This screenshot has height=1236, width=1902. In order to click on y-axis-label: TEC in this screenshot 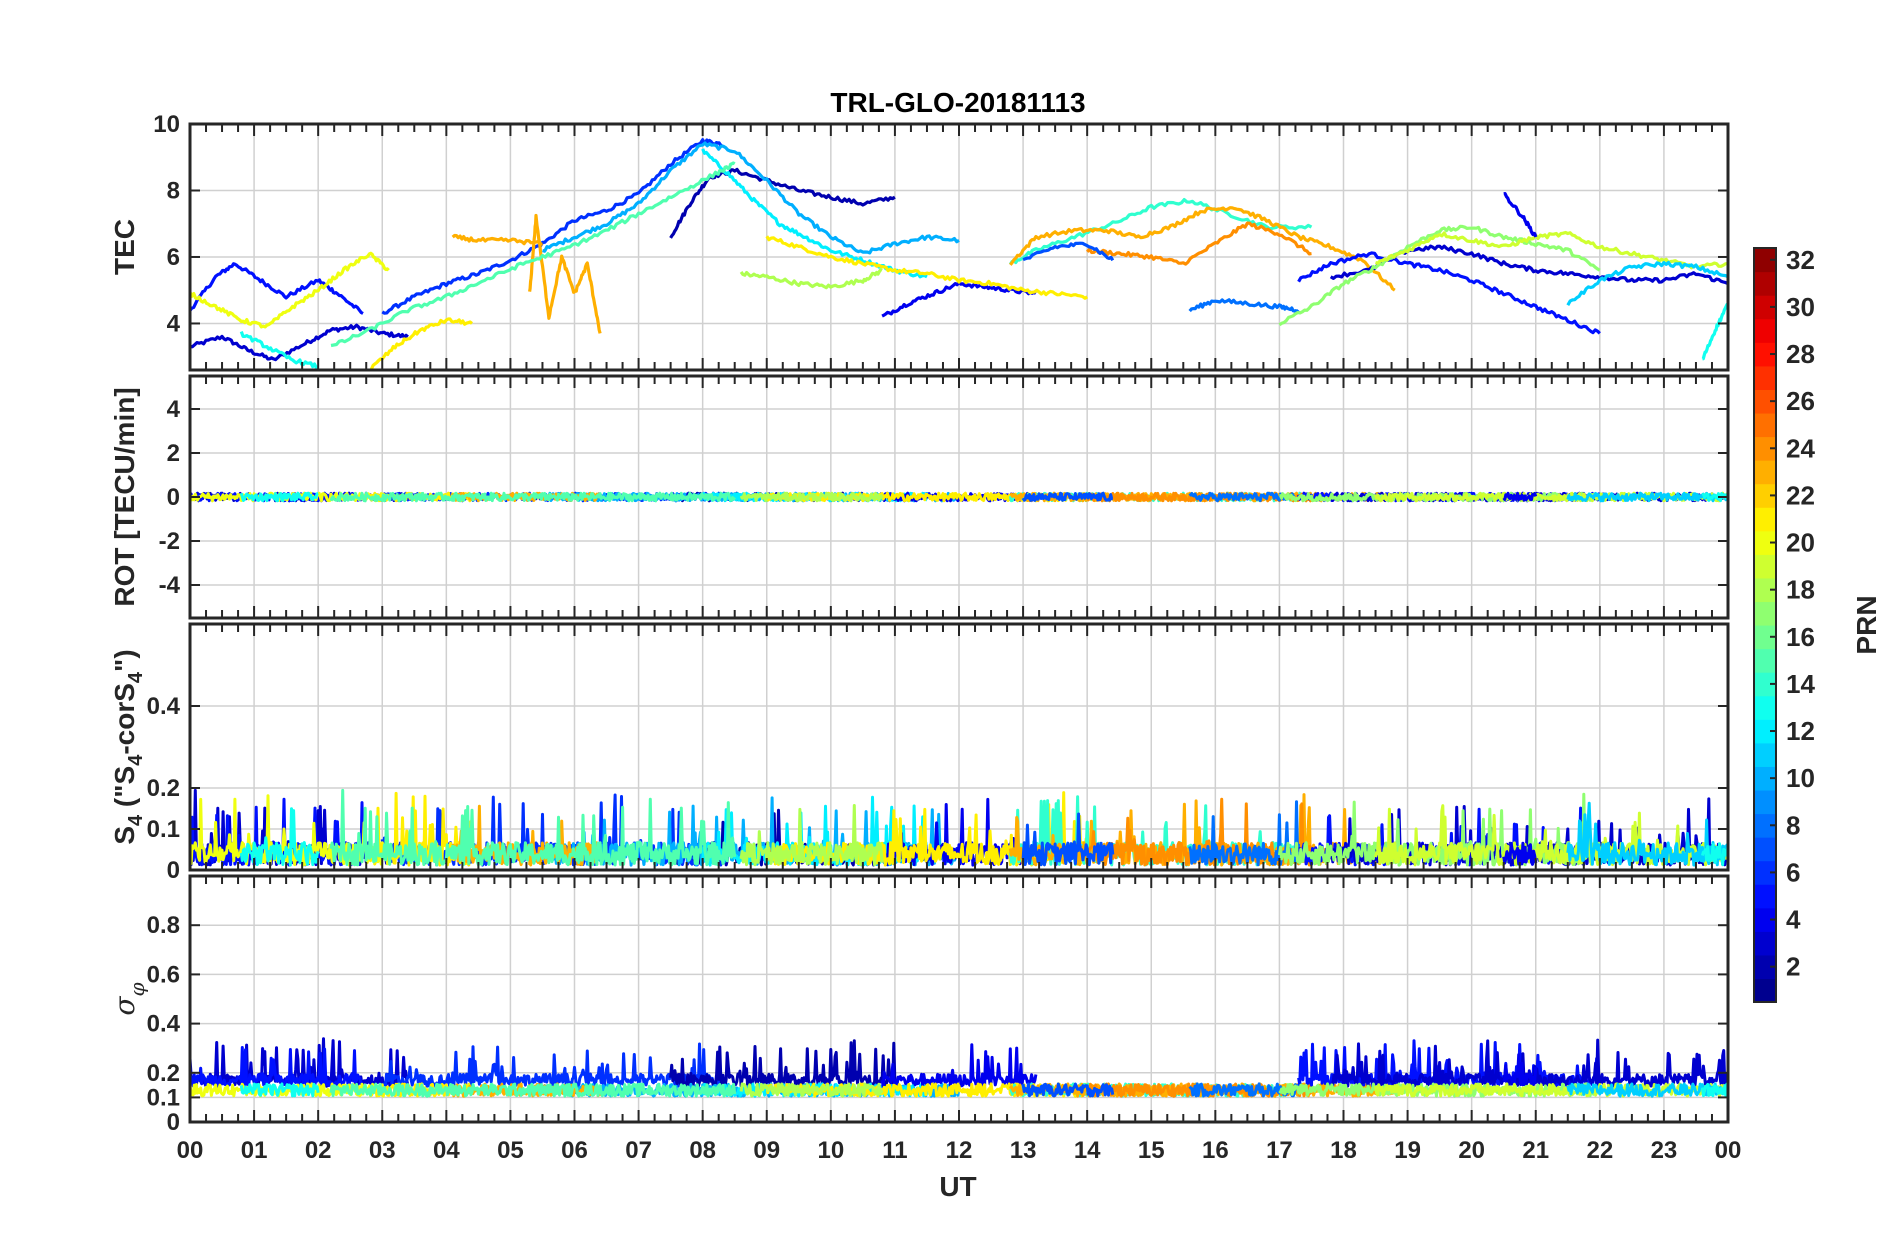, I will do `click(124, 247)`.